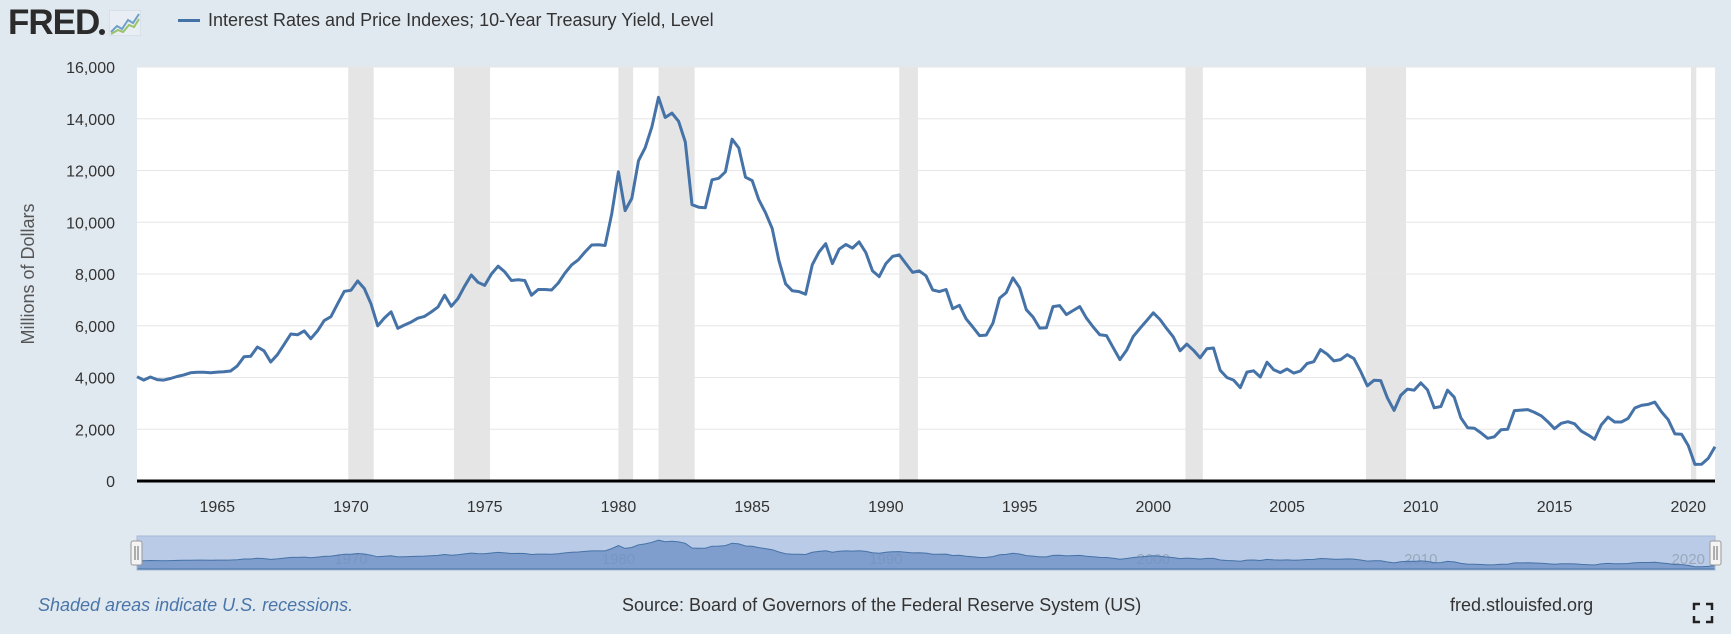  Describe the element at coordinates (95, 379) in the screenshot. I see `y-tick-label: 4,000` at that location.